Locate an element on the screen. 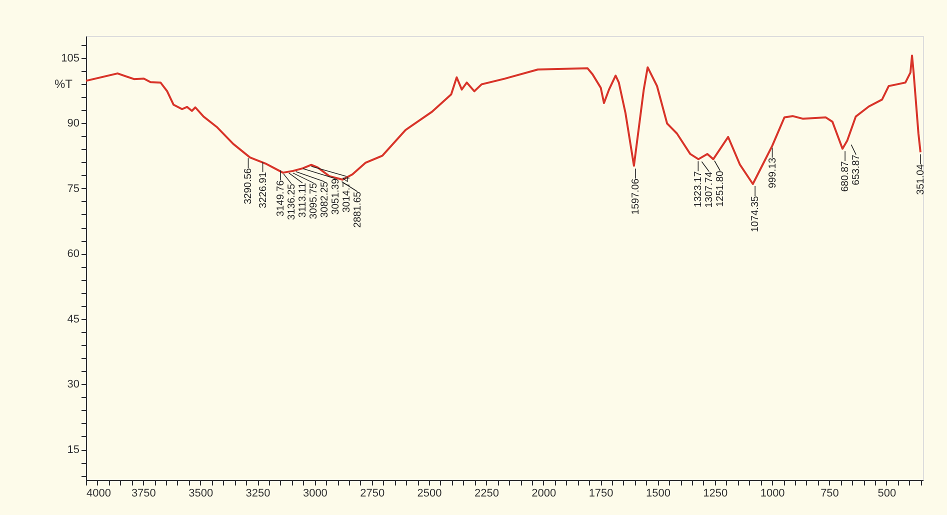  y-tick-label: 45 is located at coordinates (73, 319).